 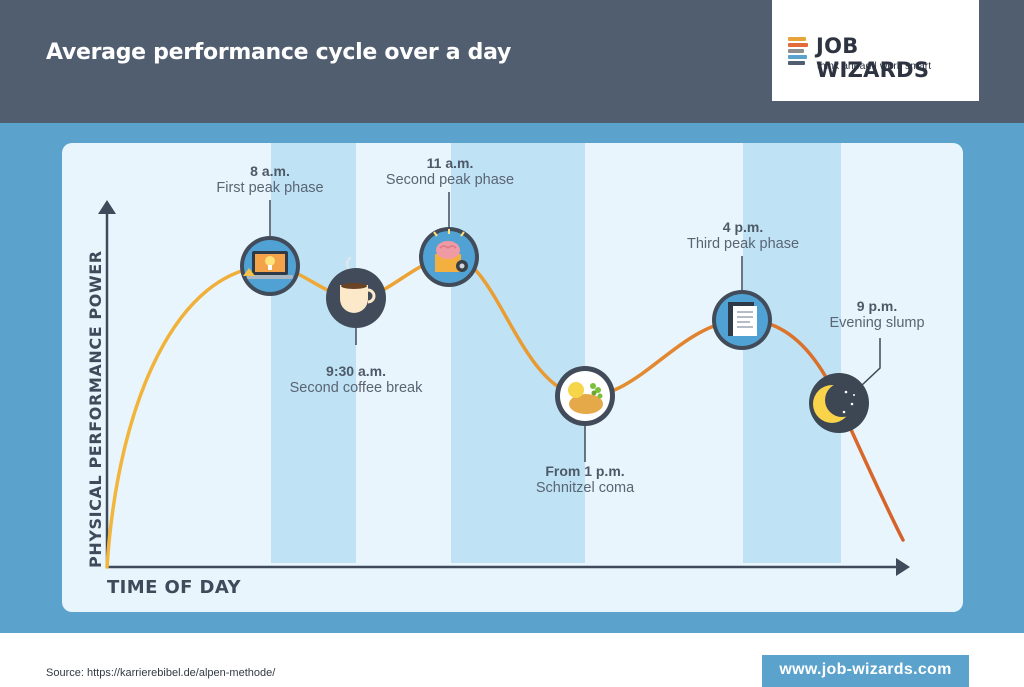 What do you see at coordinates (585, 471) in the screenshot?
I see `callout-time: From 1 p.m.` at bounding box center [585, 471].